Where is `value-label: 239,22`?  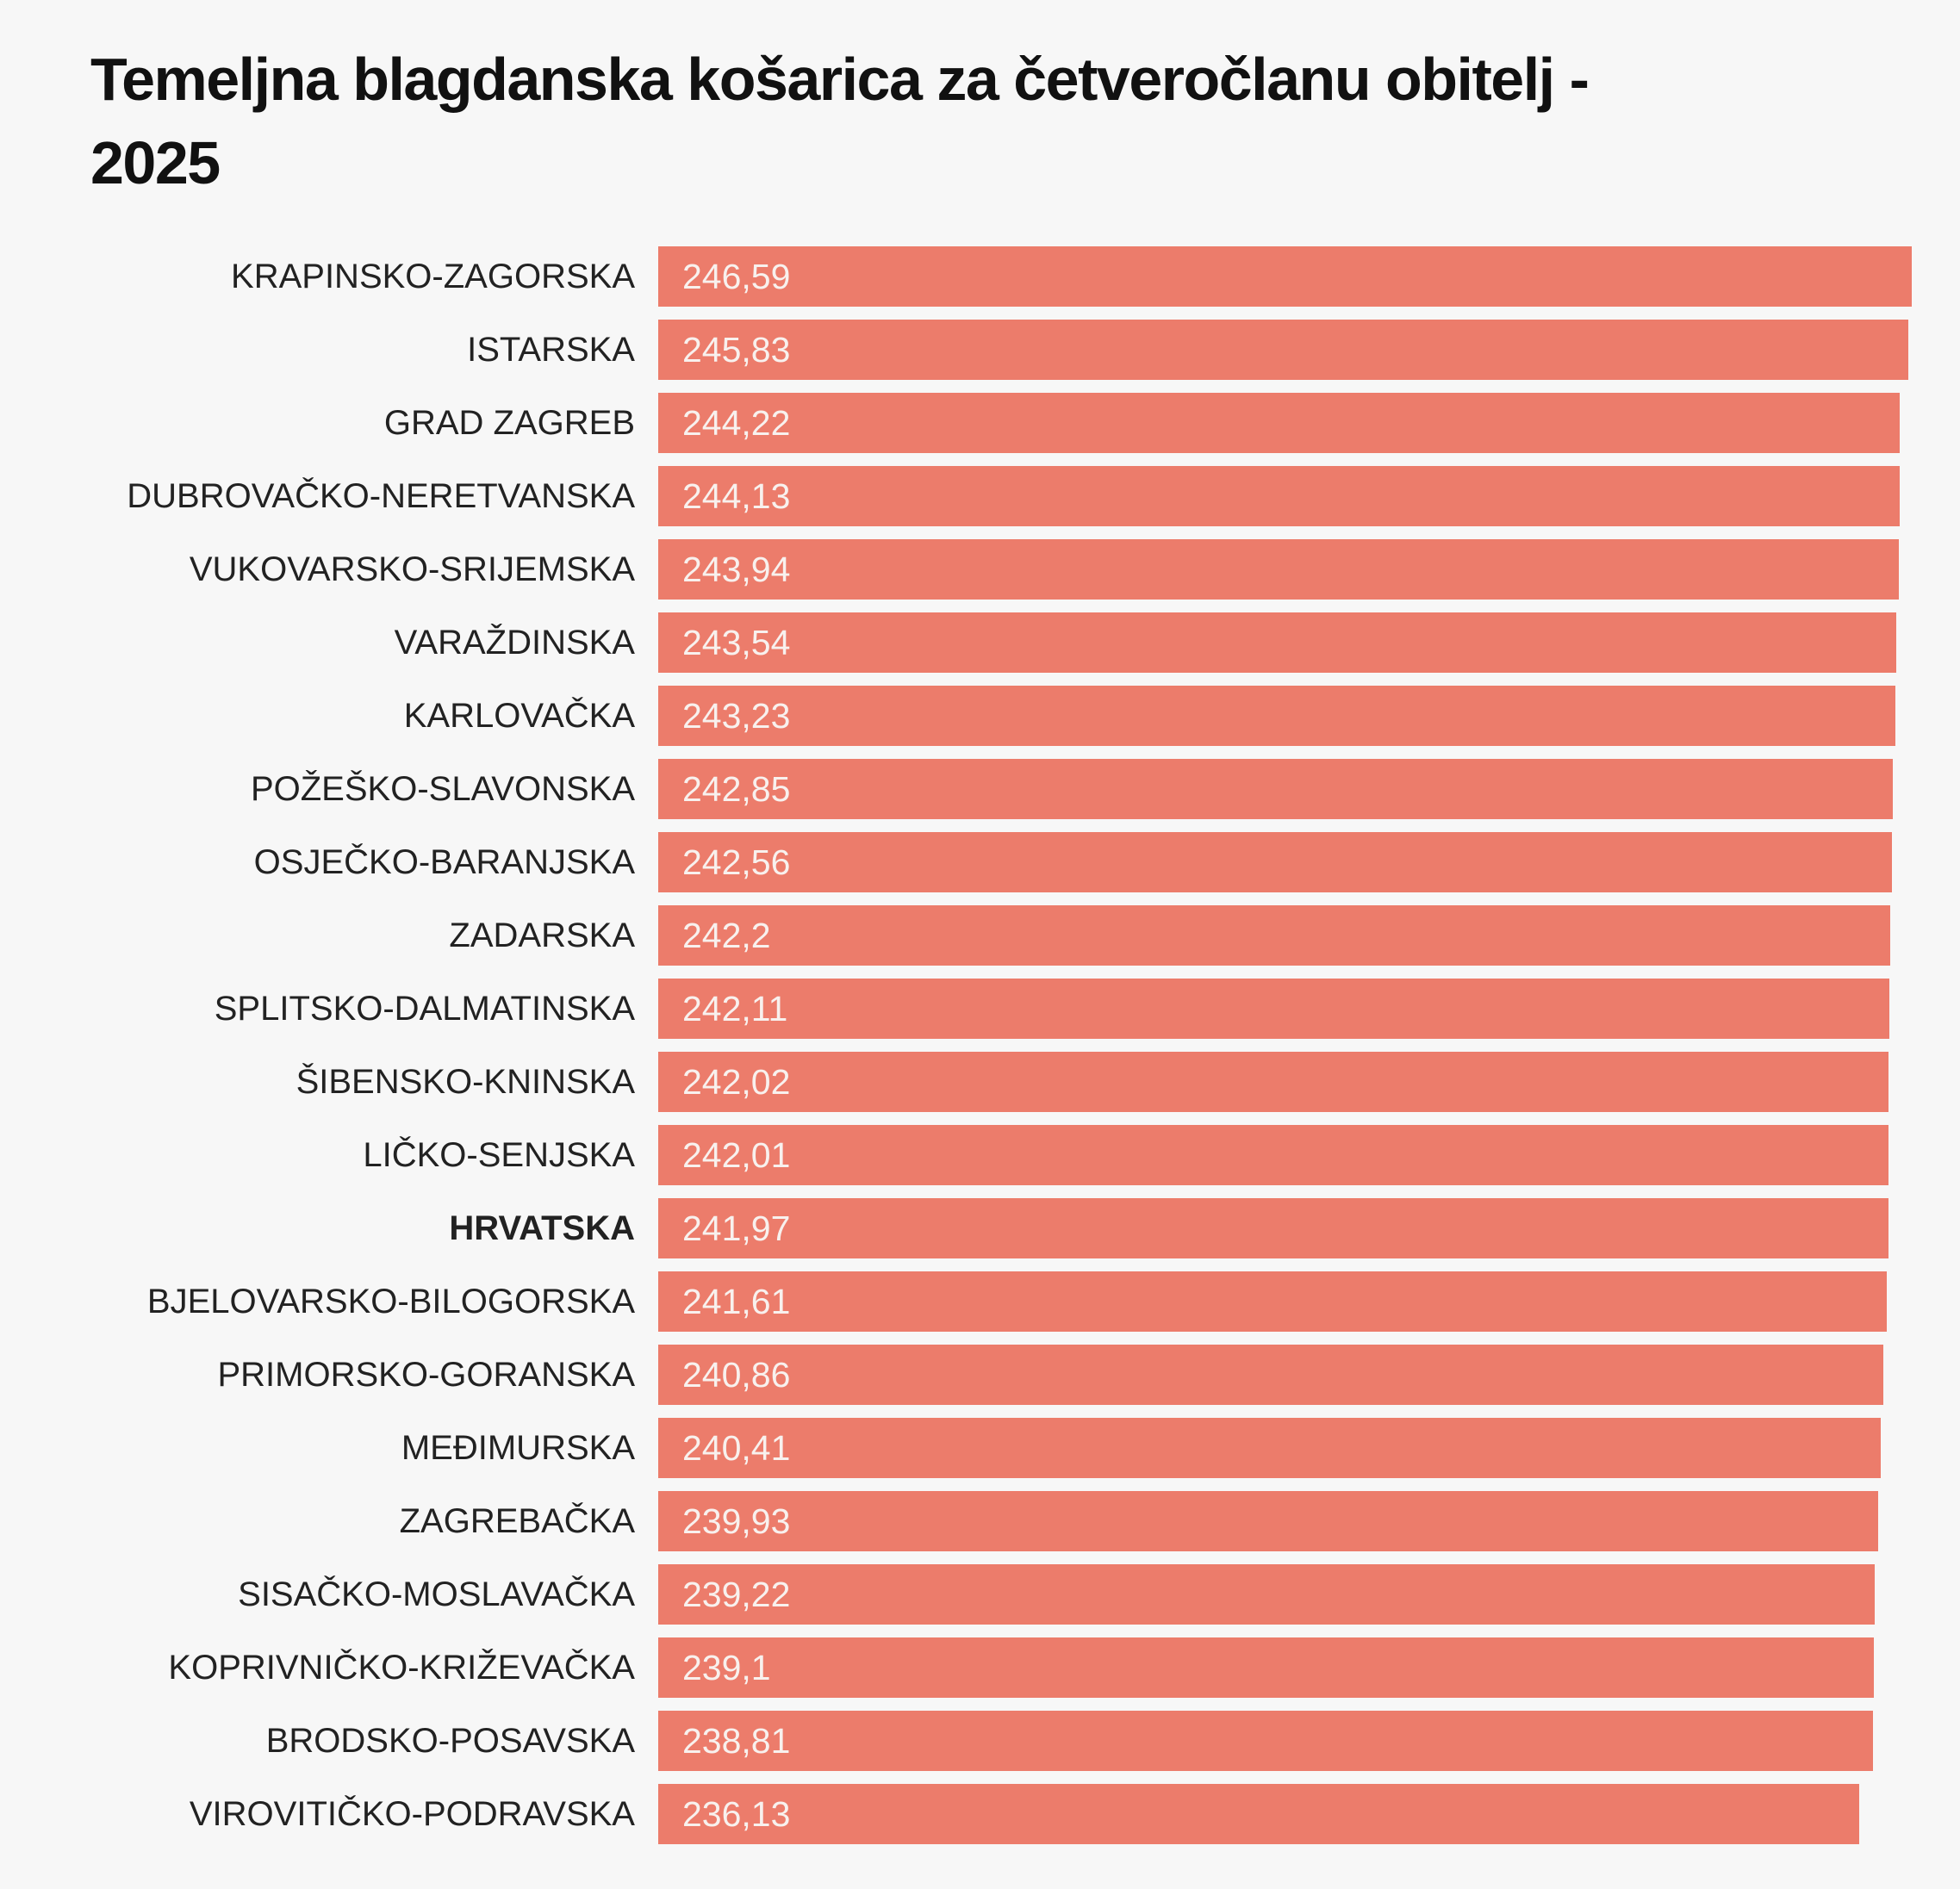
value-label: 239,22 is located at coordinates (736, 1594).